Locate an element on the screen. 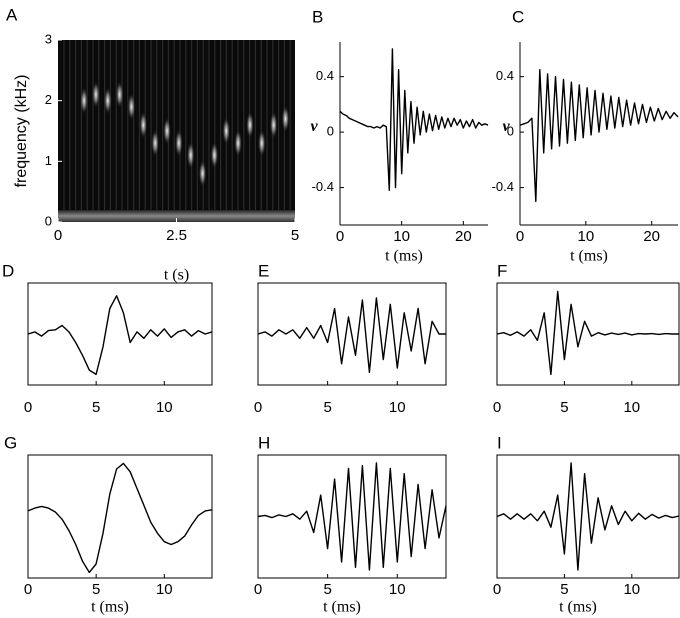 The height and width of the screenshot is (618, 680). y-tick-label: 2 is located at coordinates (48, 99).